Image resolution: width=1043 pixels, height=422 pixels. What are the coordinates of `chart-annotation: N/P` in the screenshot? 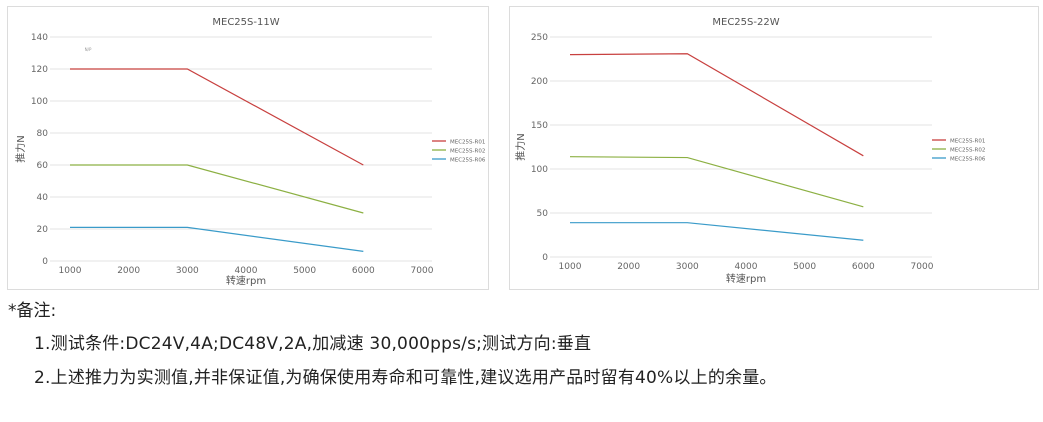 It's located at (88, 49).